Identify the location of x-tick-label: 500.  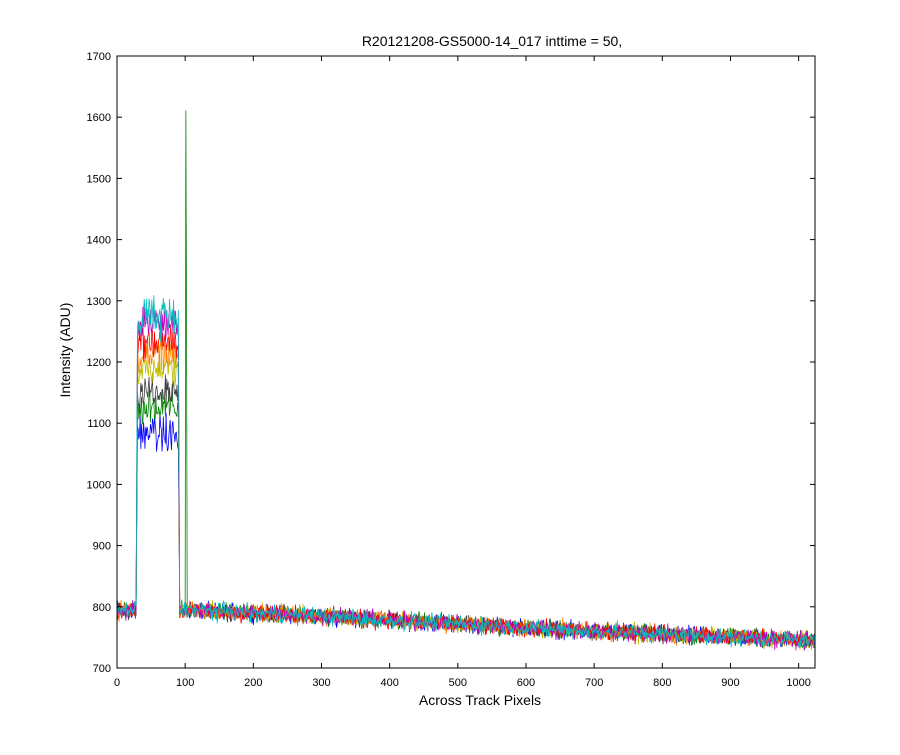
(458, 683).